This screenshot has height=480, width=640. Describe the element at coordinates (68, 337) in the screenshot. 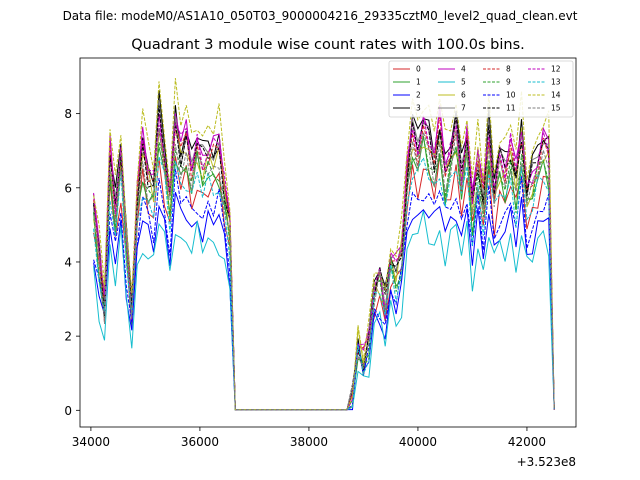

I see `y-tick-label: 2` at that location.